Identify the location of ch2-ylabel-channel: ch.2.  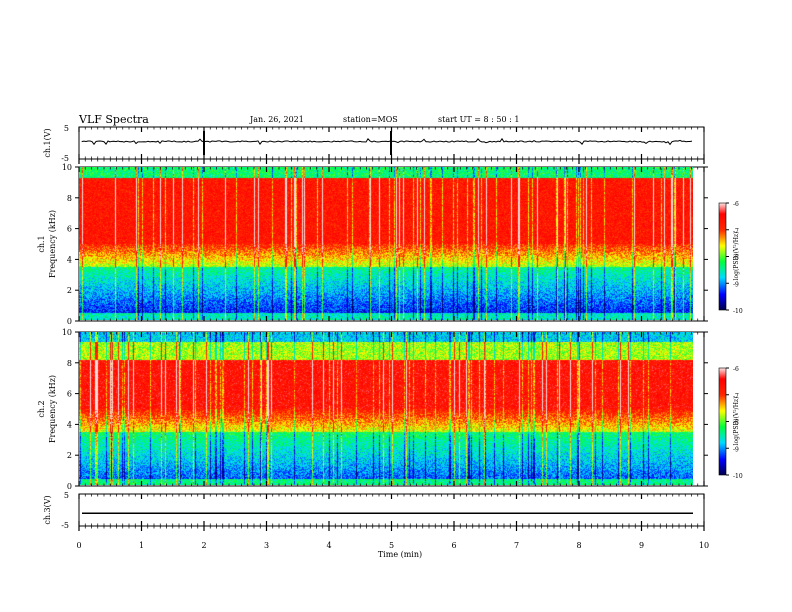
(41, 408).